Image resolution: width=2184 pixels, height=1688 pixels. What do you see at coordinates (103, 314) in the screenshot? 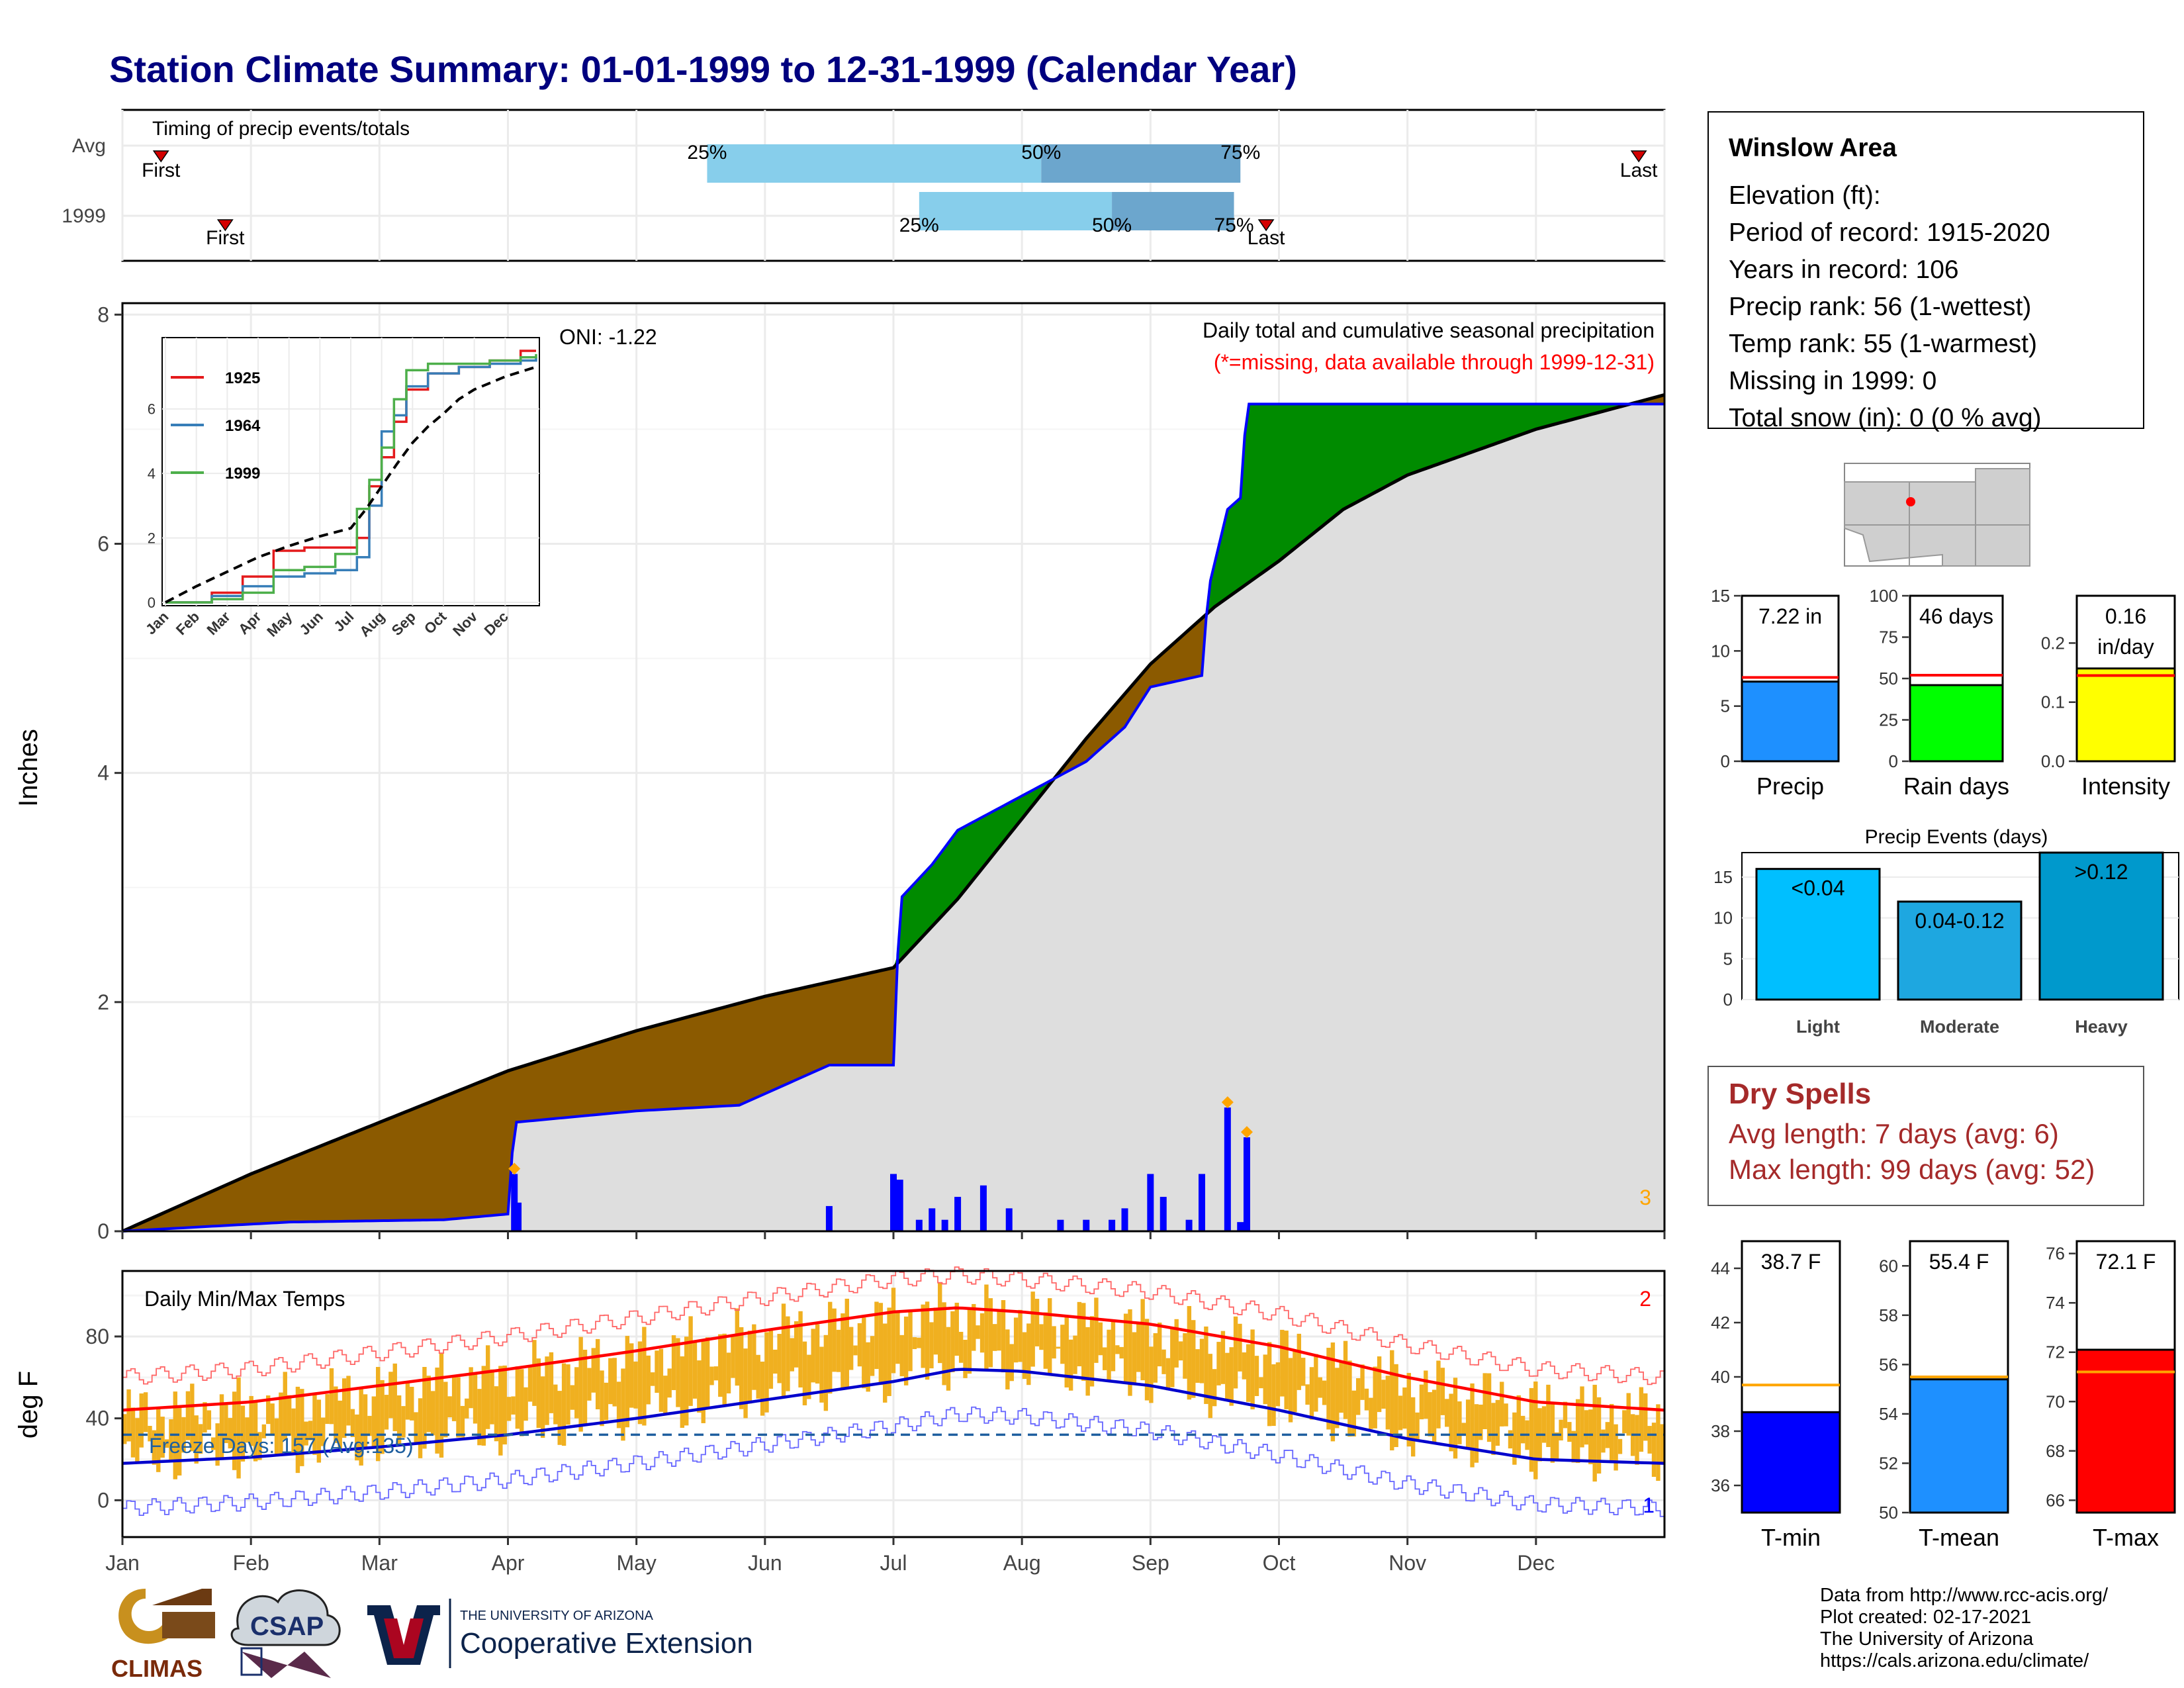
I see `precip-y-tick-label: 8` at bounding box center [103, 314].